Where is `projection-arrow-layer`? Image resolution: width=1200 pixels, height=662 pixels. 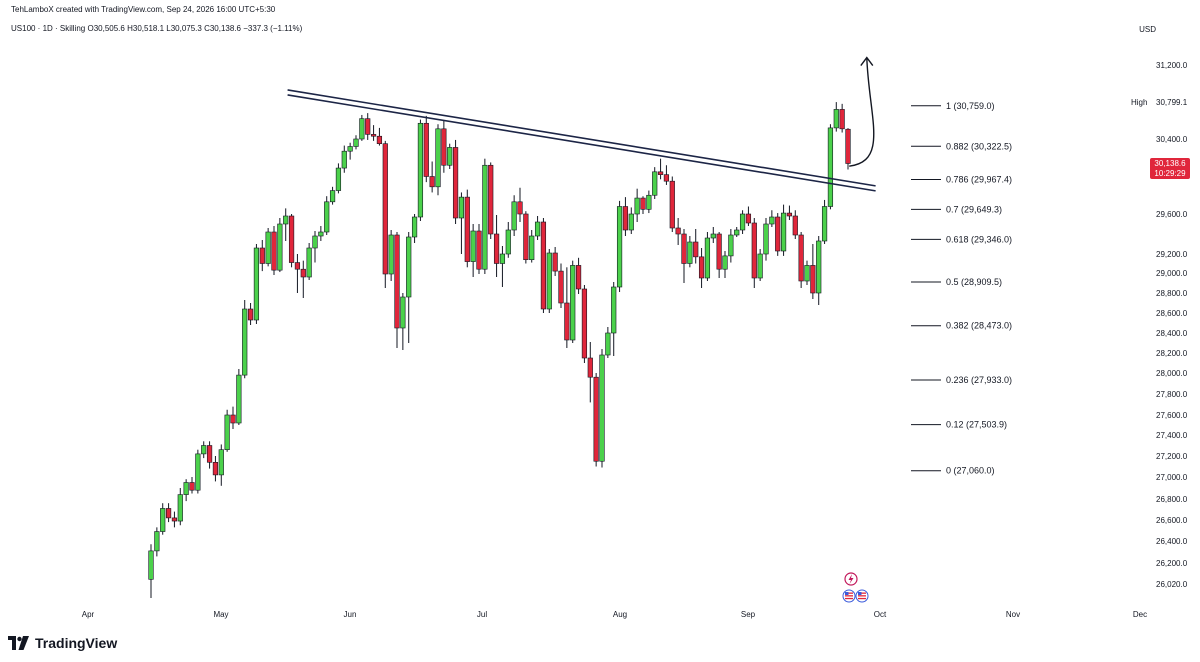
projection-arrow-layer is located at coordinates (862, 111).